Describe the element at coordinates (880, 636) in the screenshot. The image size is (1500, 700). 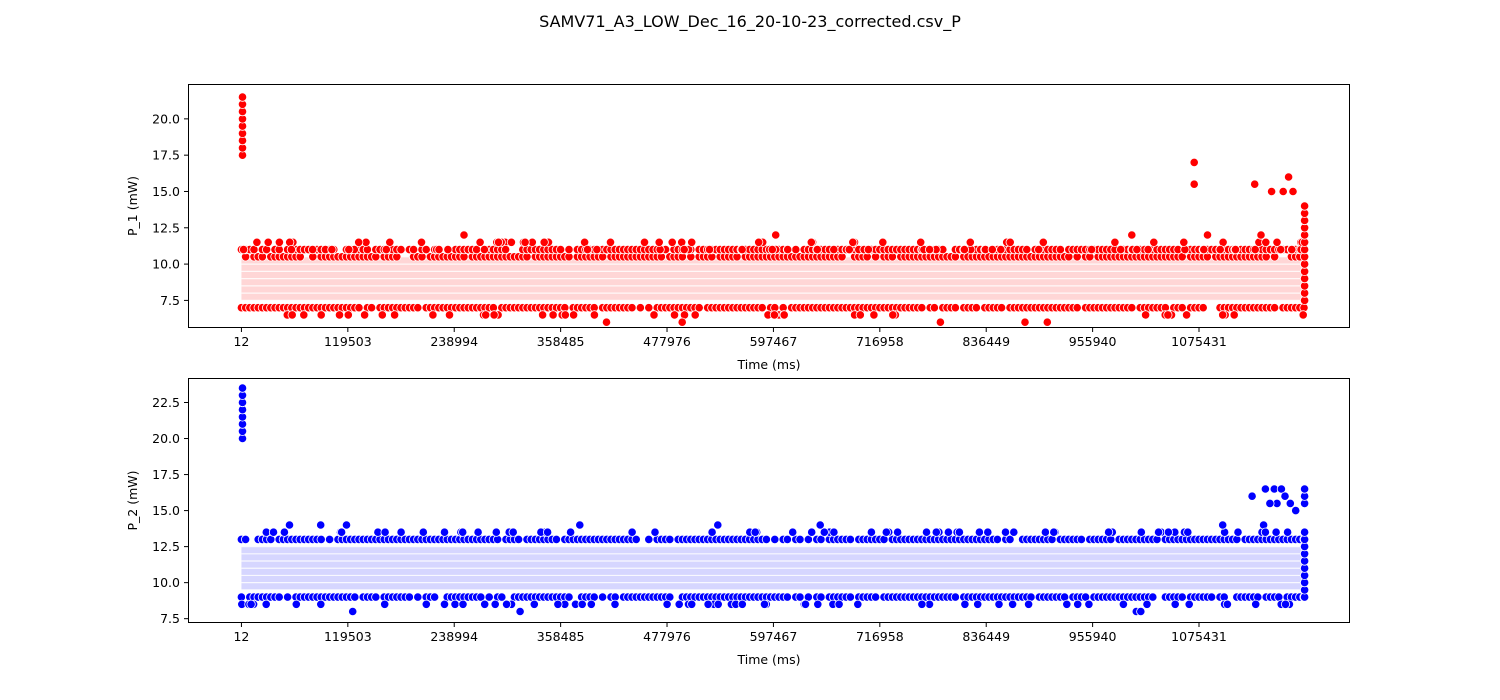
I see `x-tick-label: 716958` at that location.